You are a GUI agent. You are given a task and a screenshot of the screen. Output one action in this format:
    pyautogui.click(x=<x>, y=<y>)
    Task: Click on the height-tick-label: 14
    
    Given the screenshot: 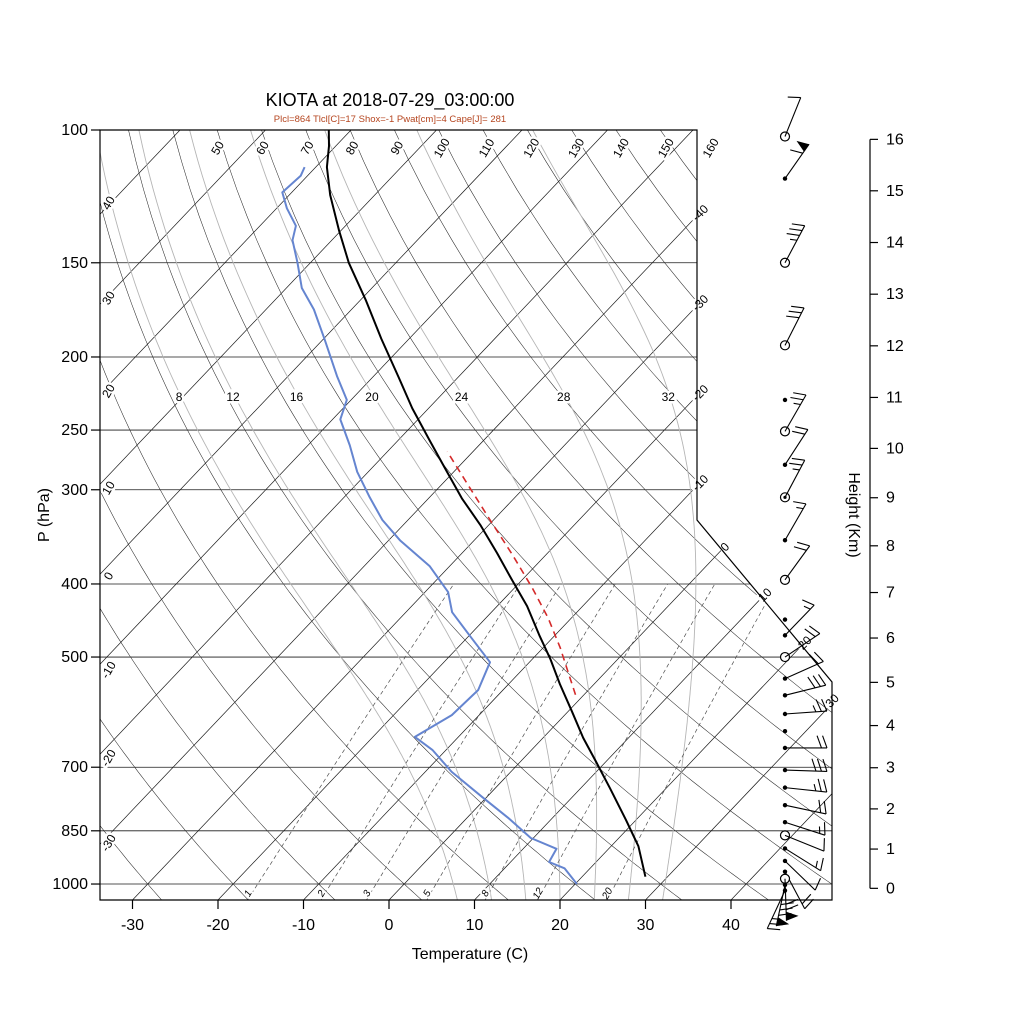 What is the action you would take?
    pyautogui.click(x=895, y=243)
    